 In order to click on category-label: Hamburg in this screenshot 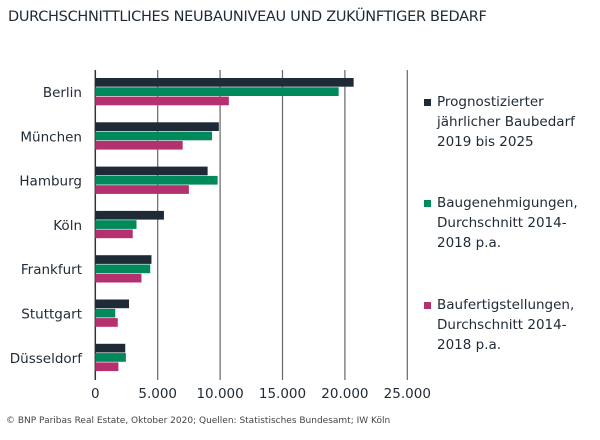, I will do `click(50, 182)`.